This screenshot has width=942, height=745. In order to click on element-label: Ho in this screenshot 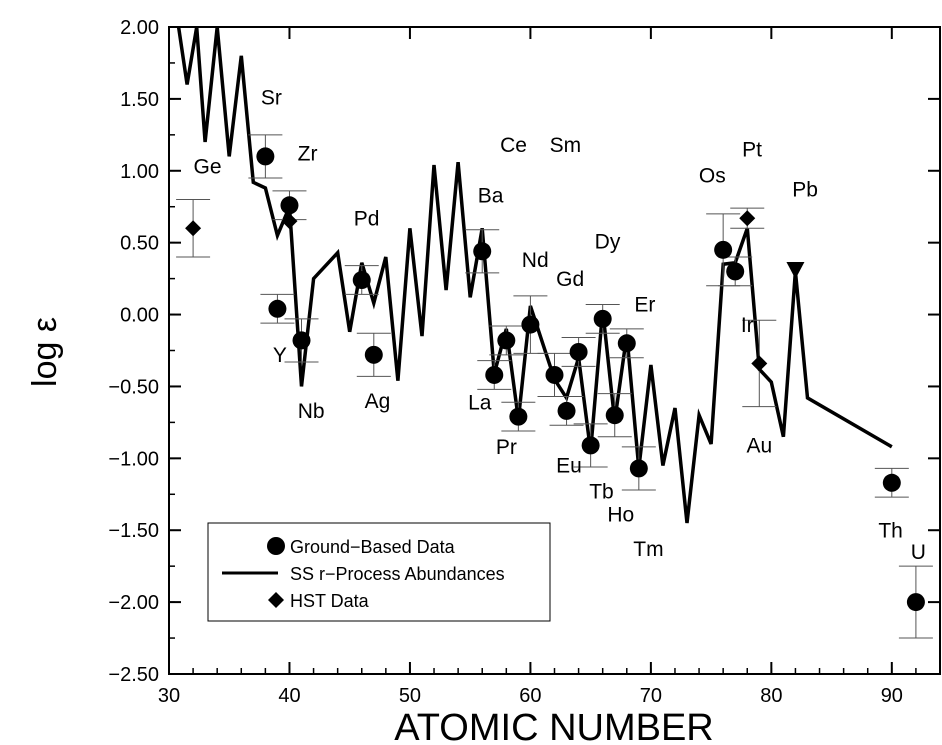, I will do `click(620, 515)`.